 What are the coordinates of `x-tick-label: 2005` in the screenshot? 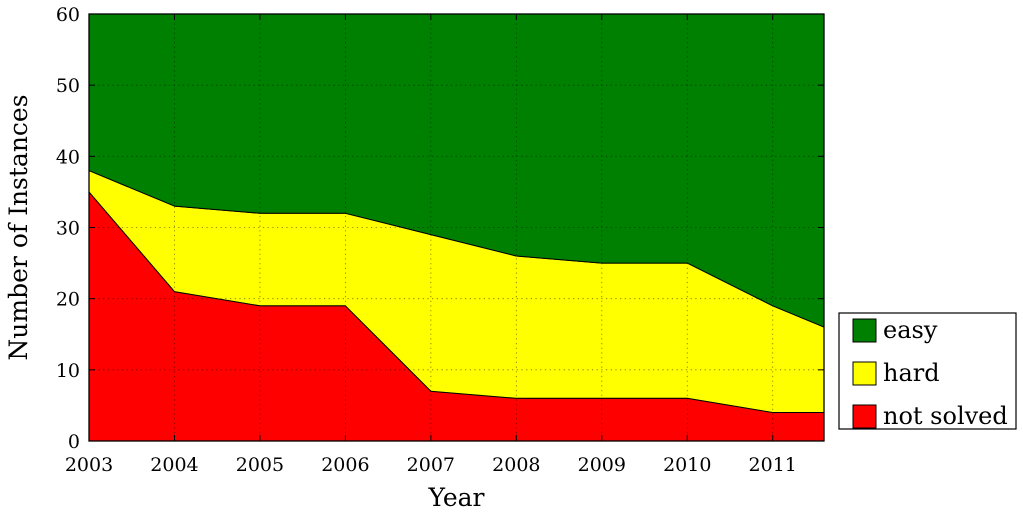 It's located at (260, 465).